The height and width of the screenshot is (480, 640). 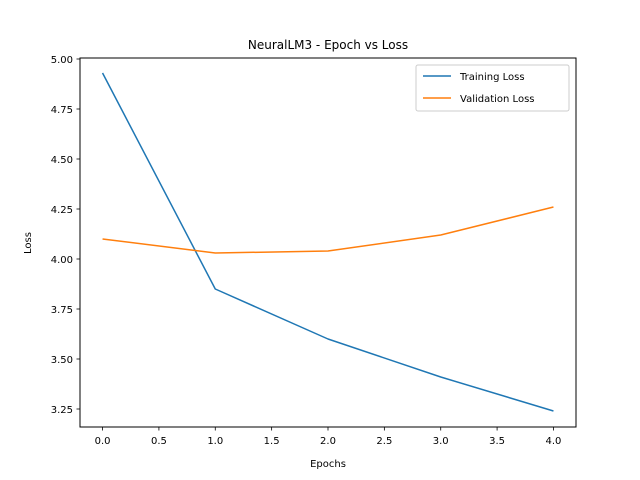 What do you see at coordinates (62, 210) in the screenshot?
I see `y-tick-label: 4.25` at bounding box center [62, 210].